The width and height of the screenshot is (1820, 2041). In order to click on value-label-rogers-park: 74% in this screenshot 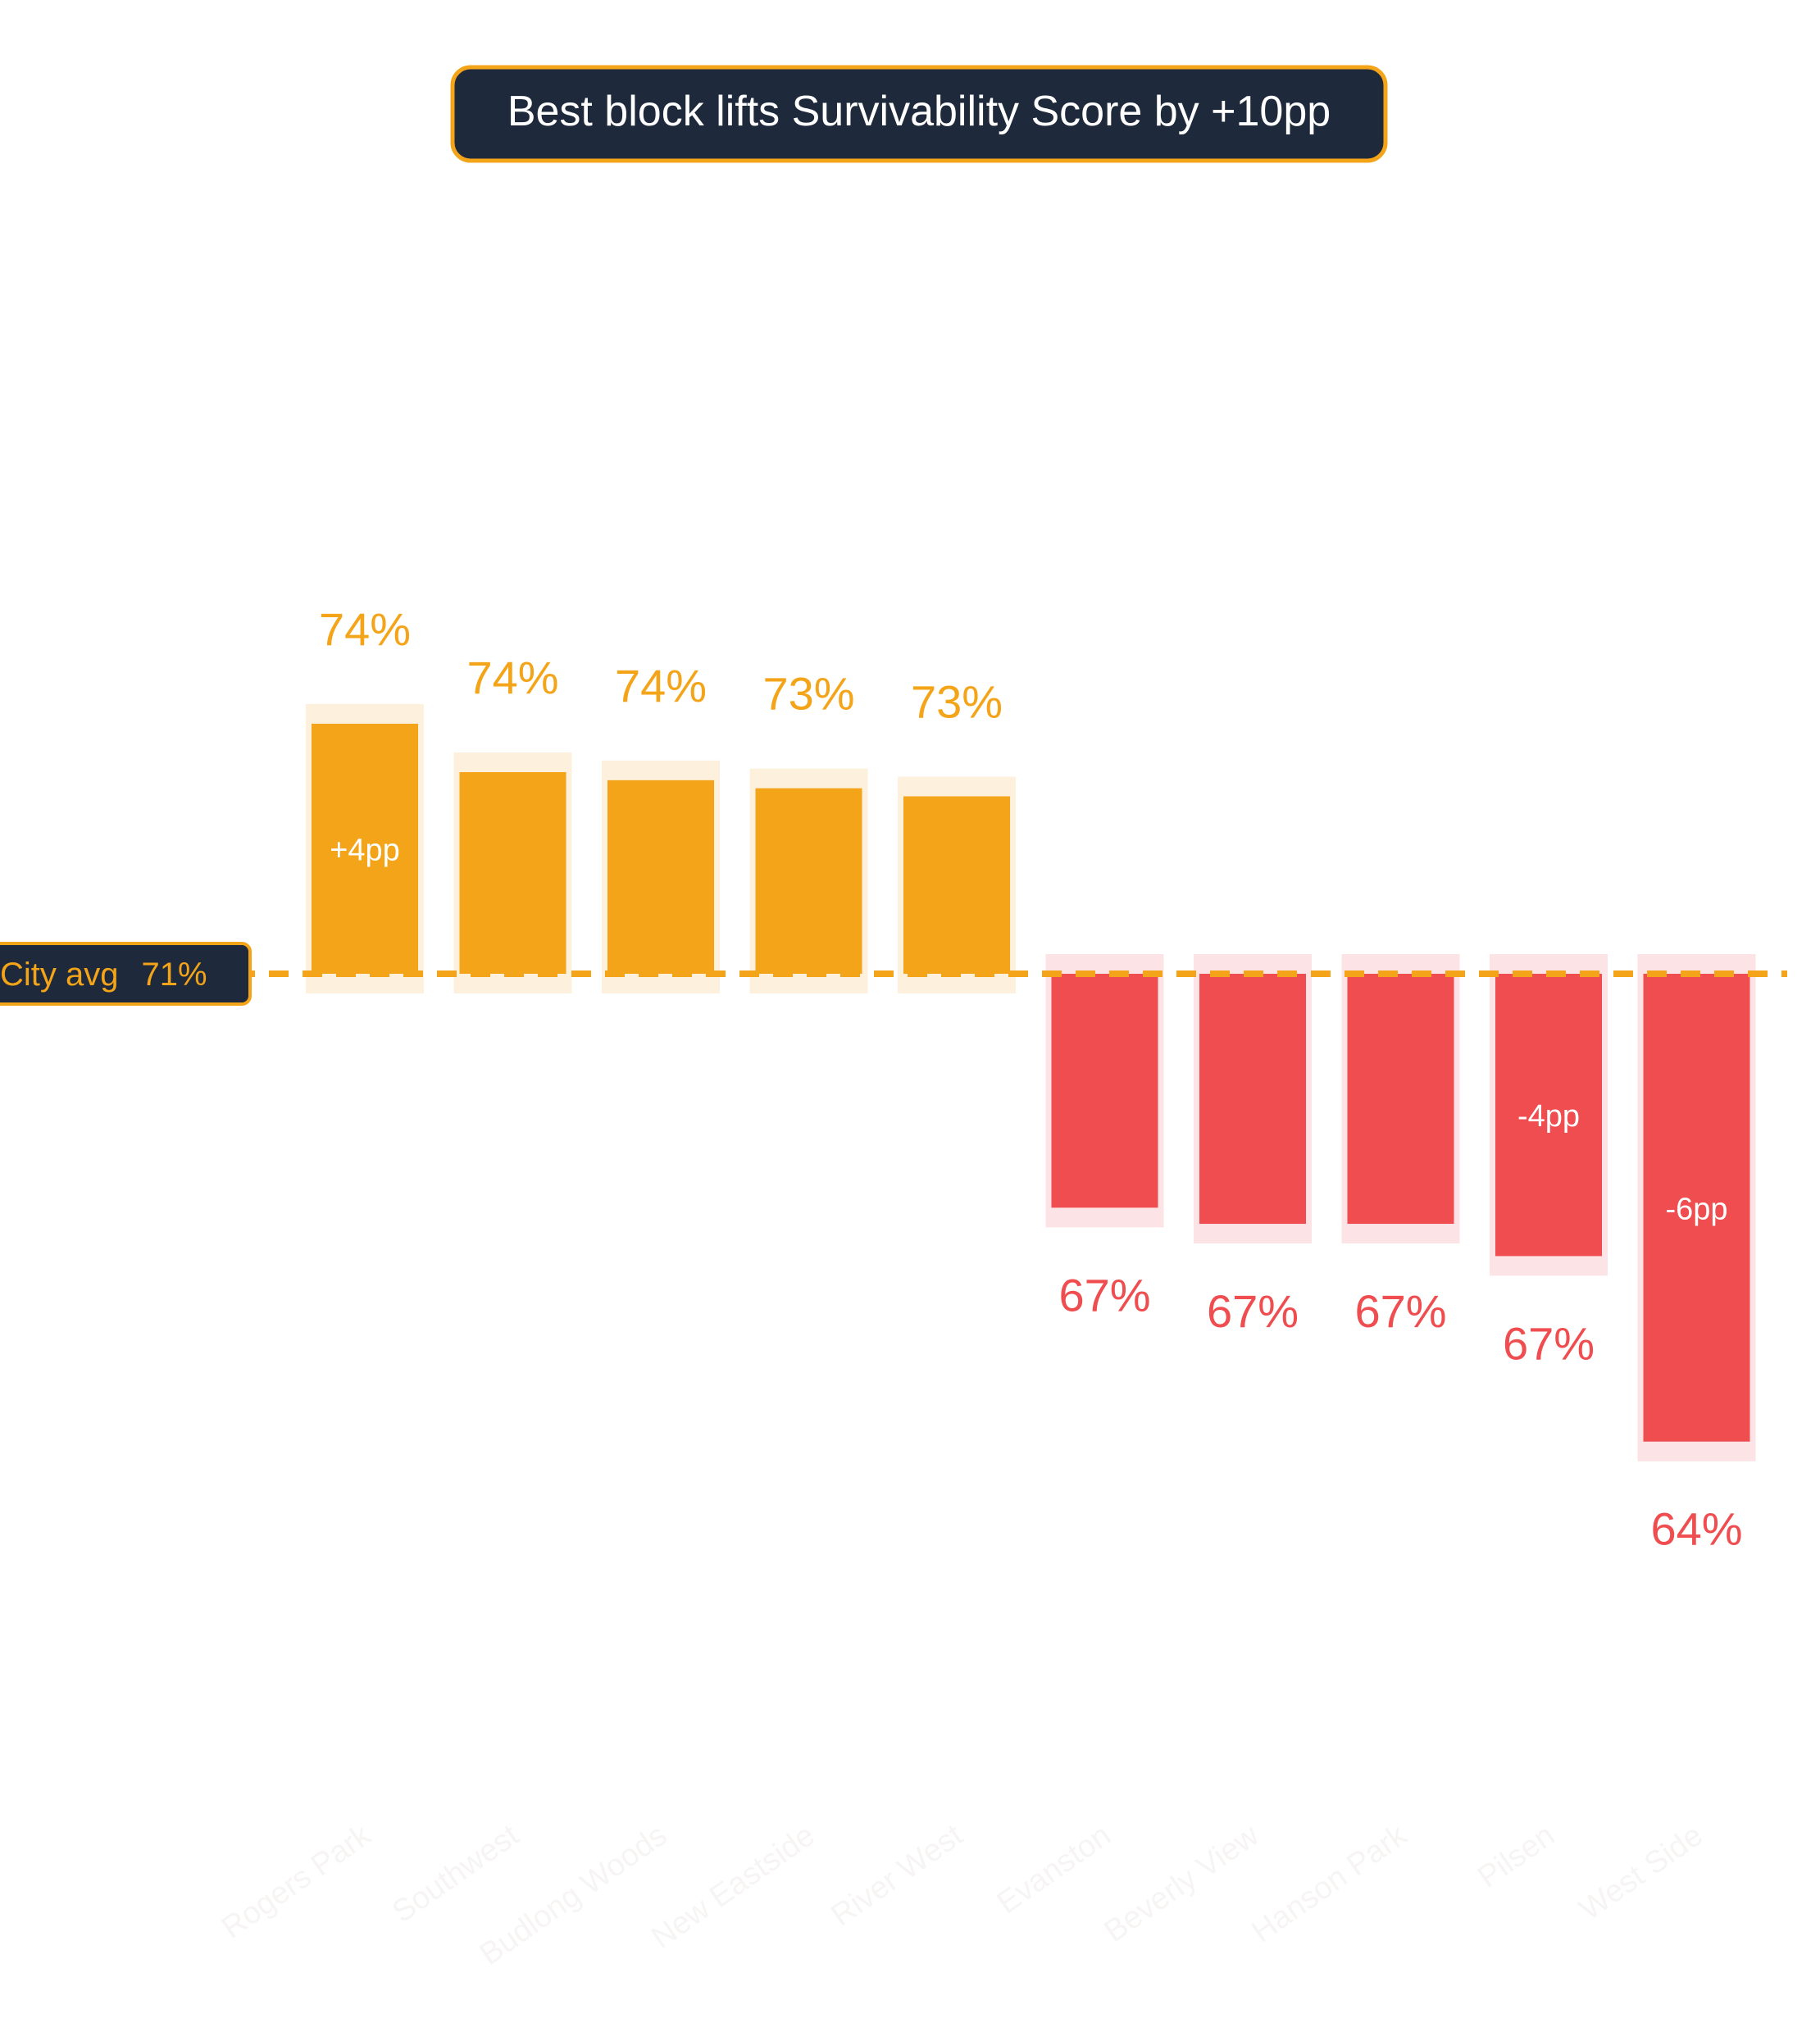, I will do `click(365, 629)`.